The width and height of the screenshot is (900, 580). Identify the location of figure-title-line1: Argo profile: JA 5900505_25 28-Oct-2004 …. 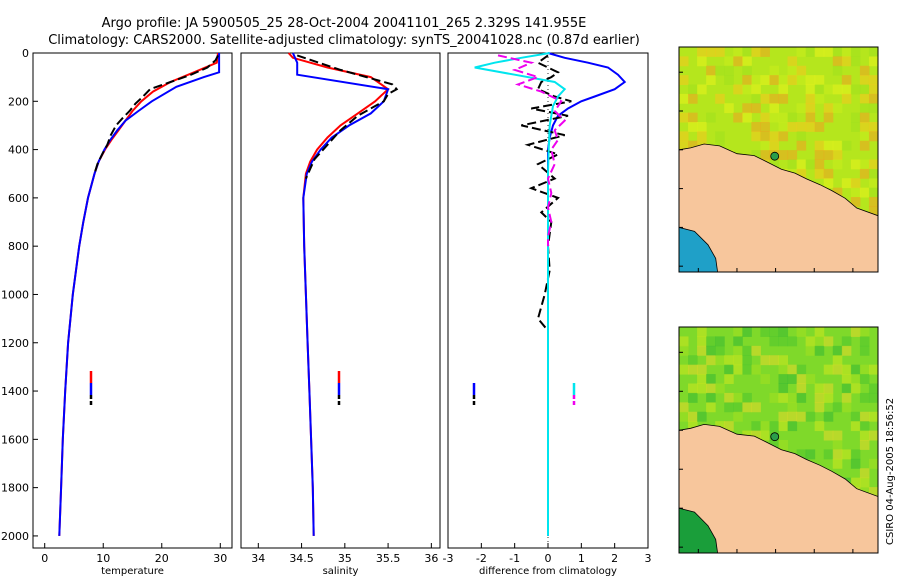
(344, 23).